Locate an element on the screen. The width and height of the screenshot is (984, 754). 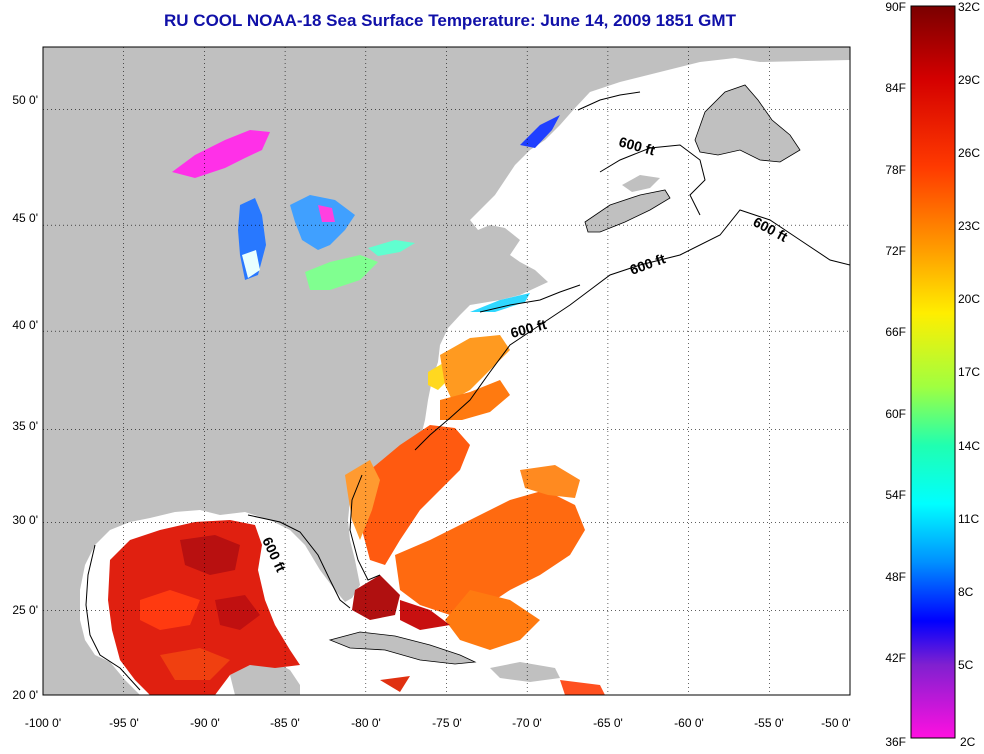
great-lakes is located at coordinates (293, 210).